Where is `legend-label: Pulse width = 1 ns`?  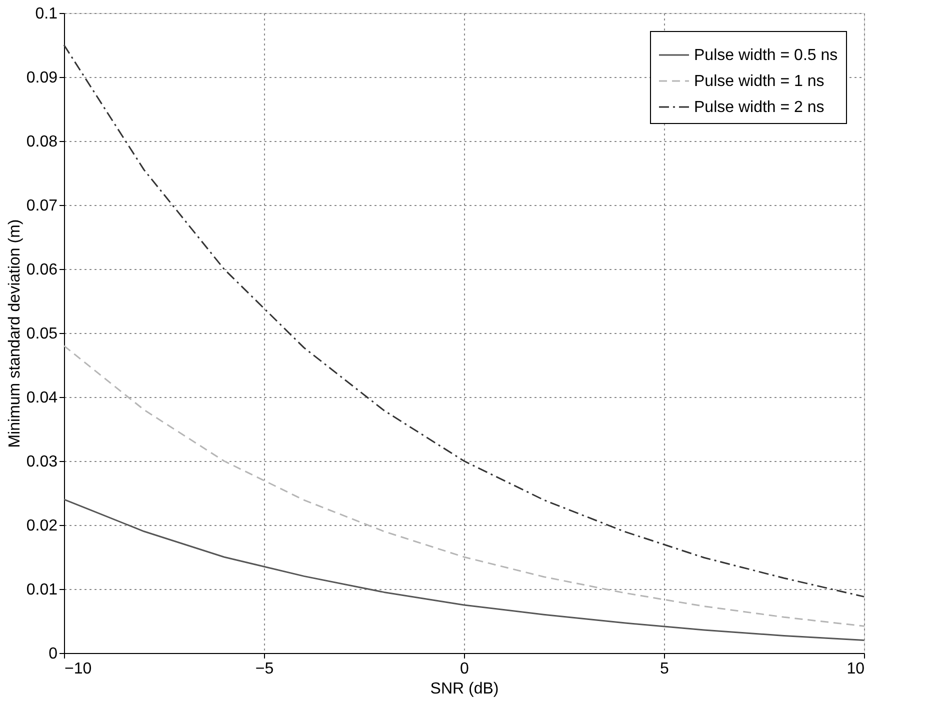 legend-label: Pulse width = 1 ns is located at coordinates (759, 81).